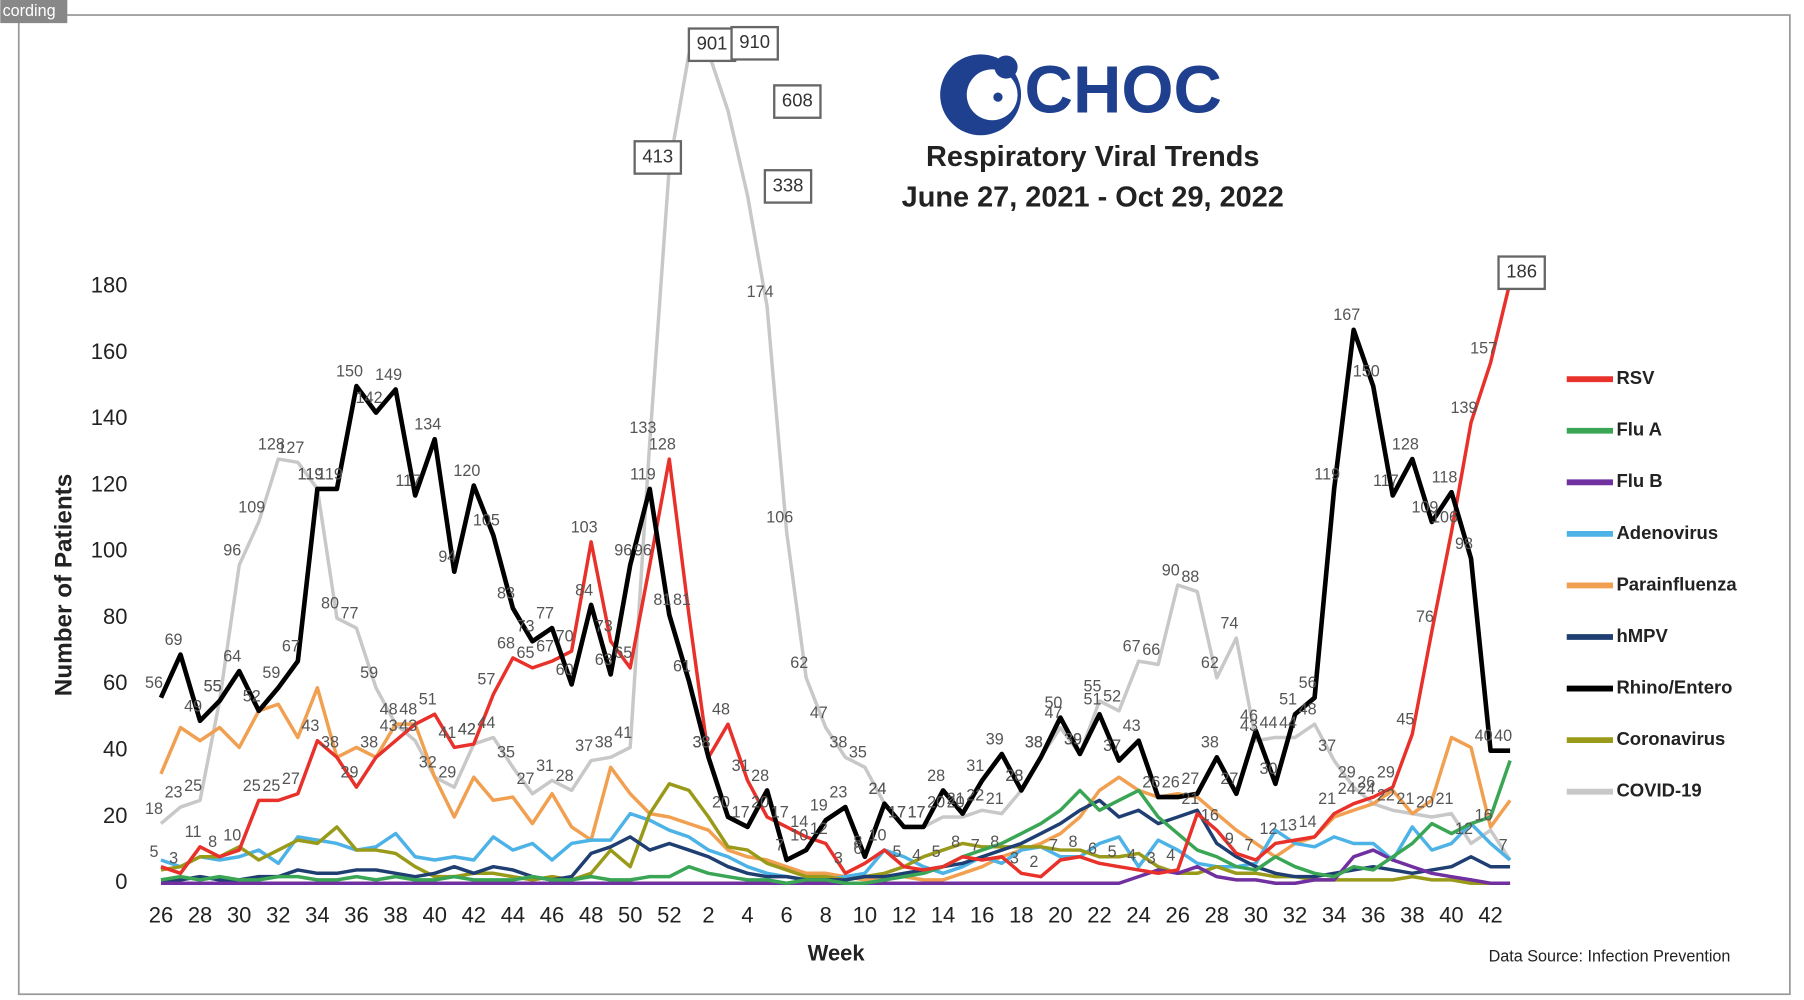  I want to click on data-label: 67, so click(291, 647).